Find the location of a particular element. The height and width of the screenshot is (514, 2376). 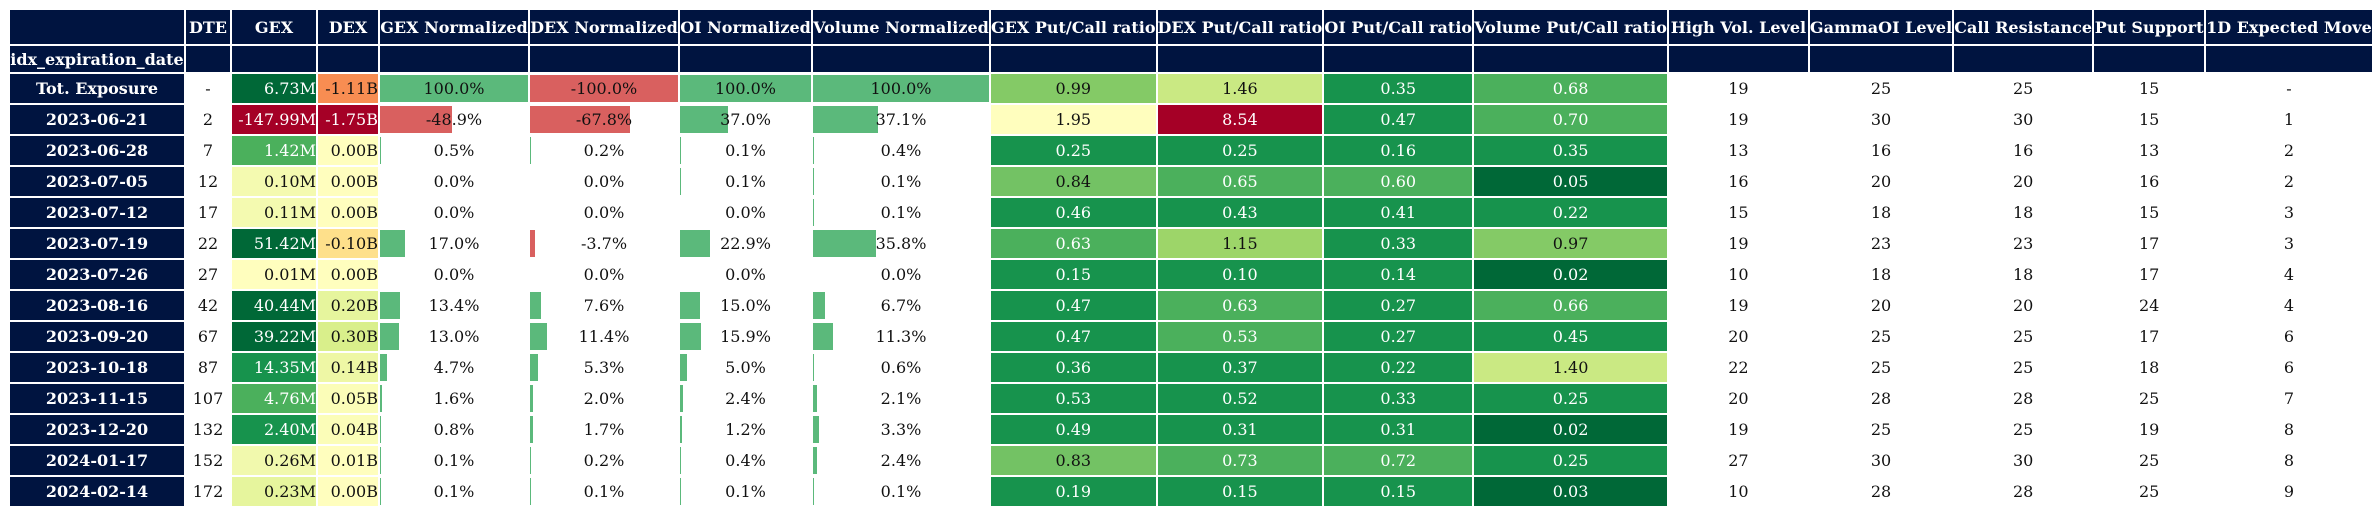

vol-norm-cell: 11.3% is located at coordinates (901, 336).